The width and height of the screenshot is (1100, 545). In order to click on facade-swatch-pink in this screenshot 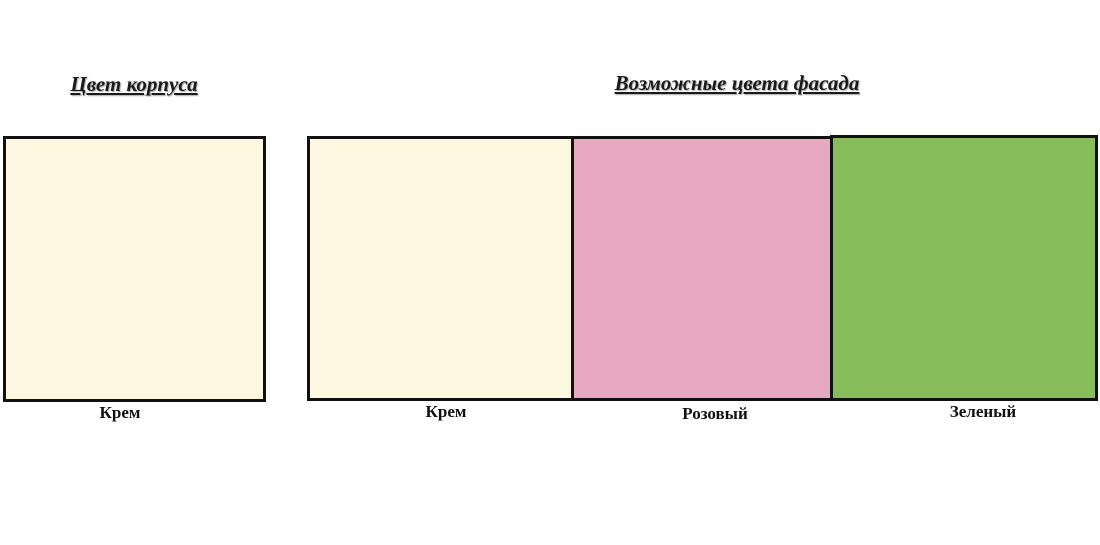, I will do `click(702, 268)`.